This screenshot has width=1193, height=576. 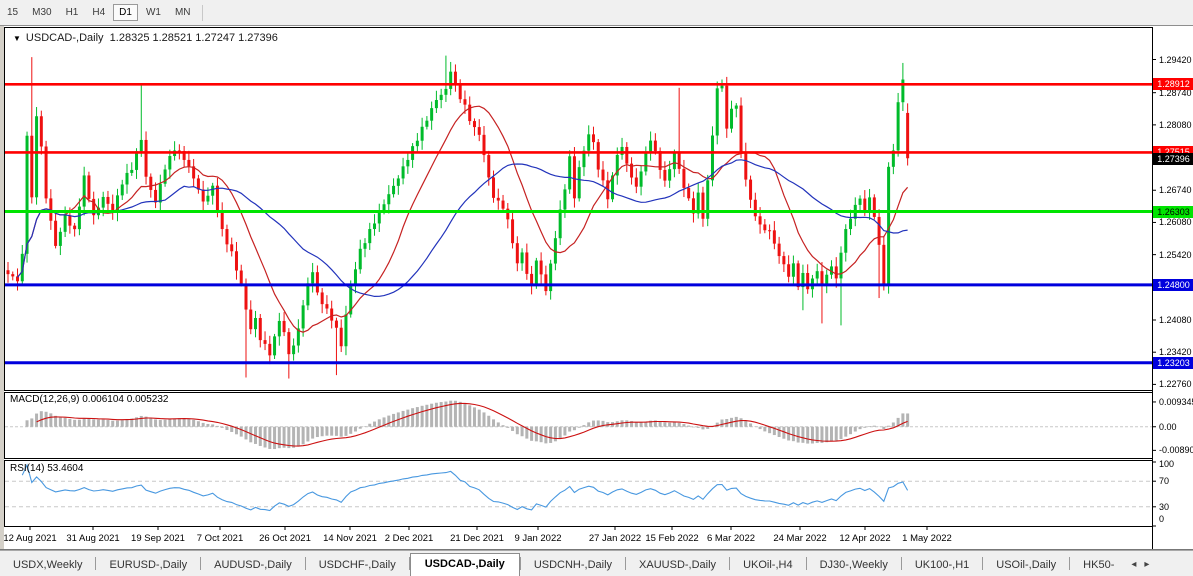 What do you see at coordinates (538, 538) in the screenshot?
I see `date-tick-label: 9 Jan 2022` at bounding box center [538, 538].